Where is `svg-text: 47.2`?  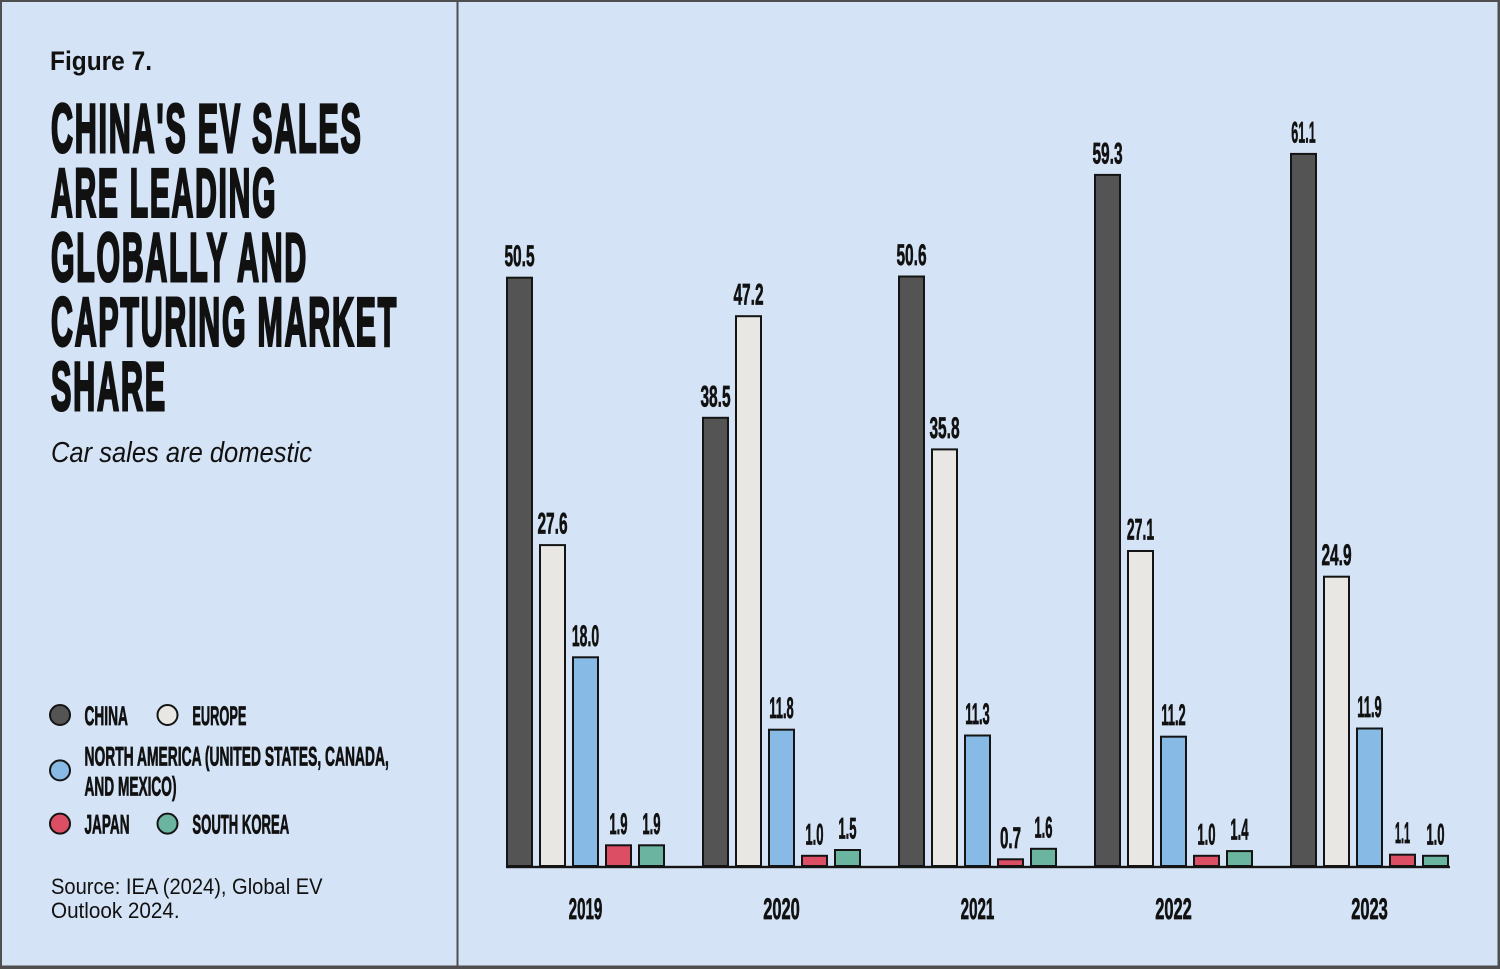 svg-text: 47.2 is located at coordinates (748, 295).